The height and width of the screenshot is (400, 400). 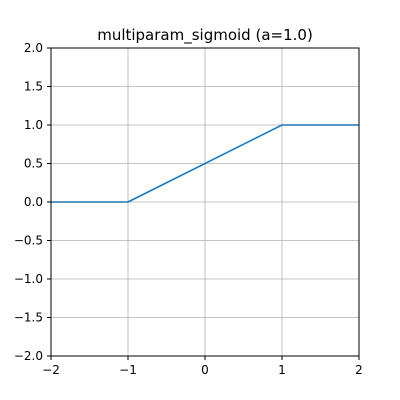 I want to click on y-tick-label: −1.5, so click(x=28, y=318).